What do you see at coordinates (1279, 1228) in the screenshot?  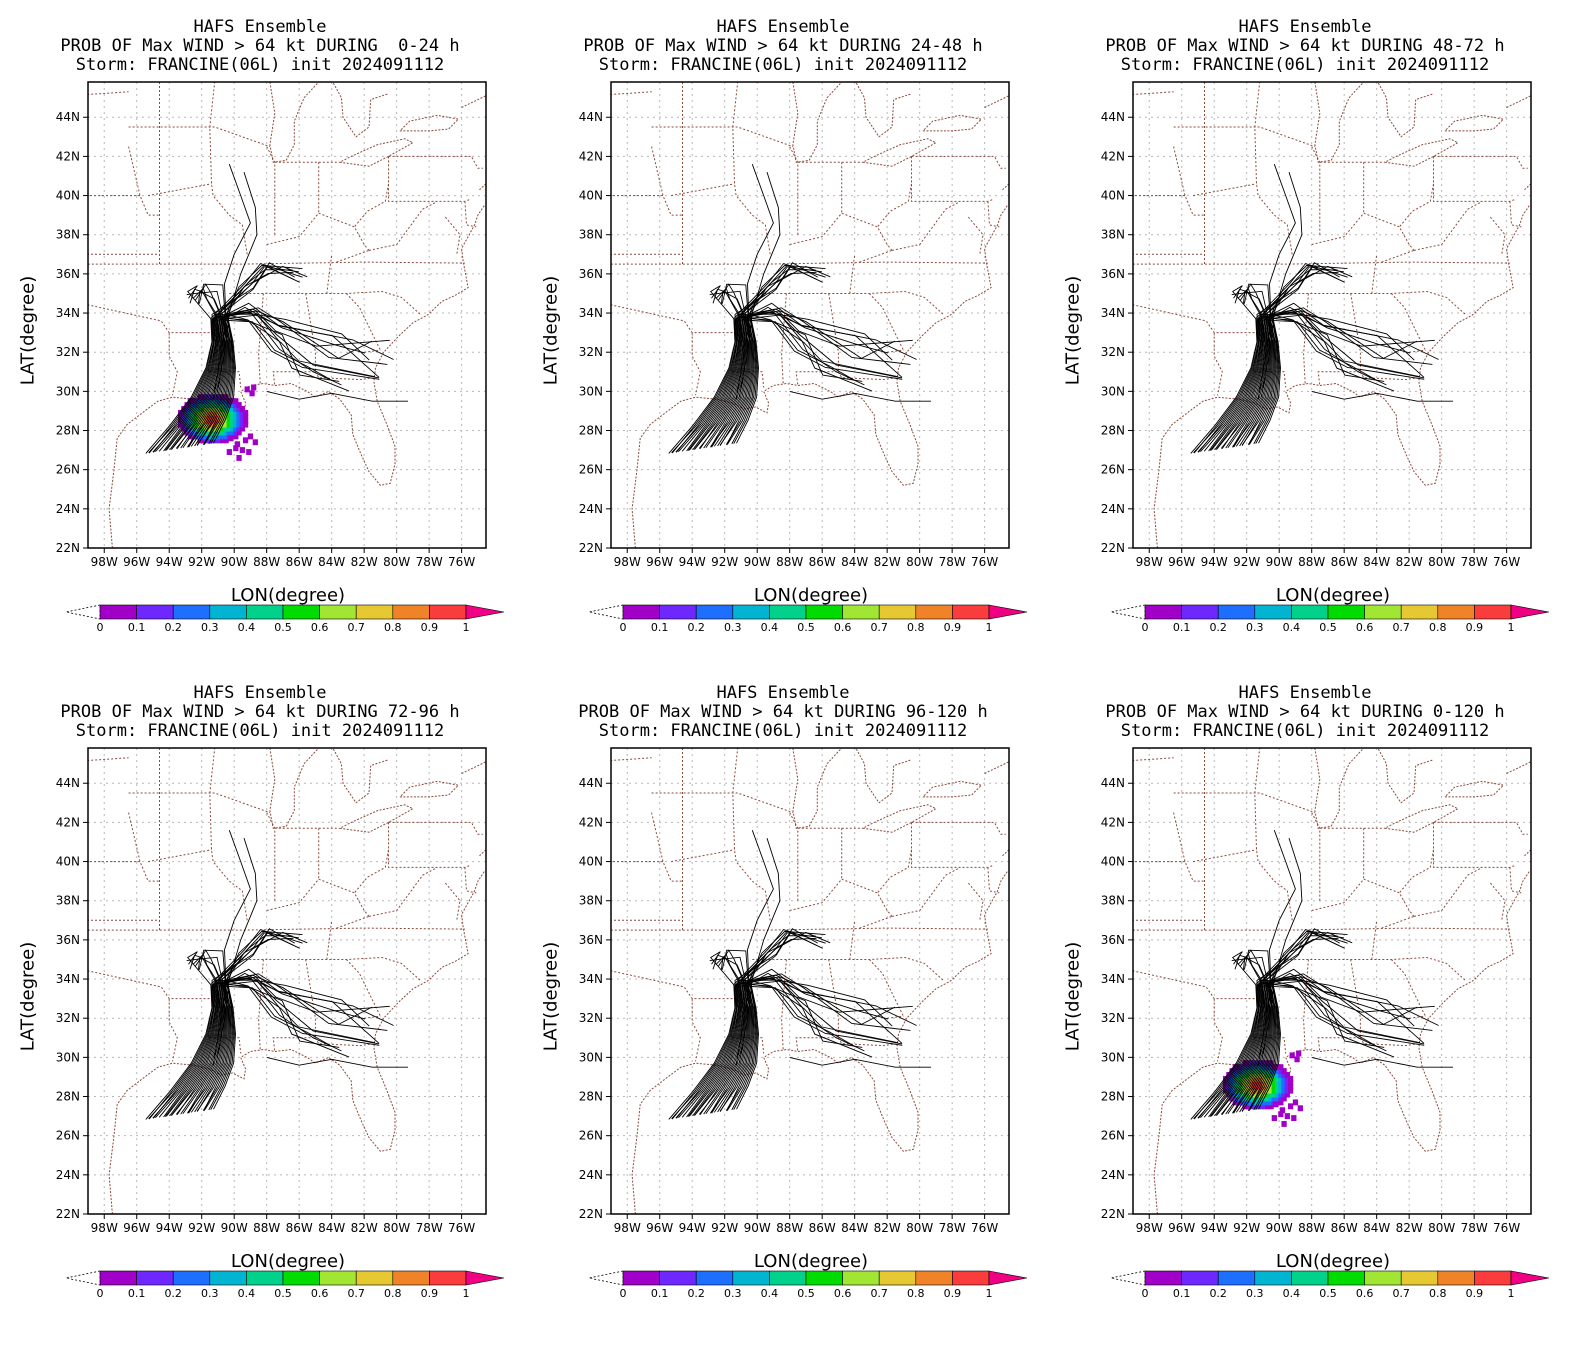 I see `lon-tick-label: 90W` at bounding box center [1279, 1228].